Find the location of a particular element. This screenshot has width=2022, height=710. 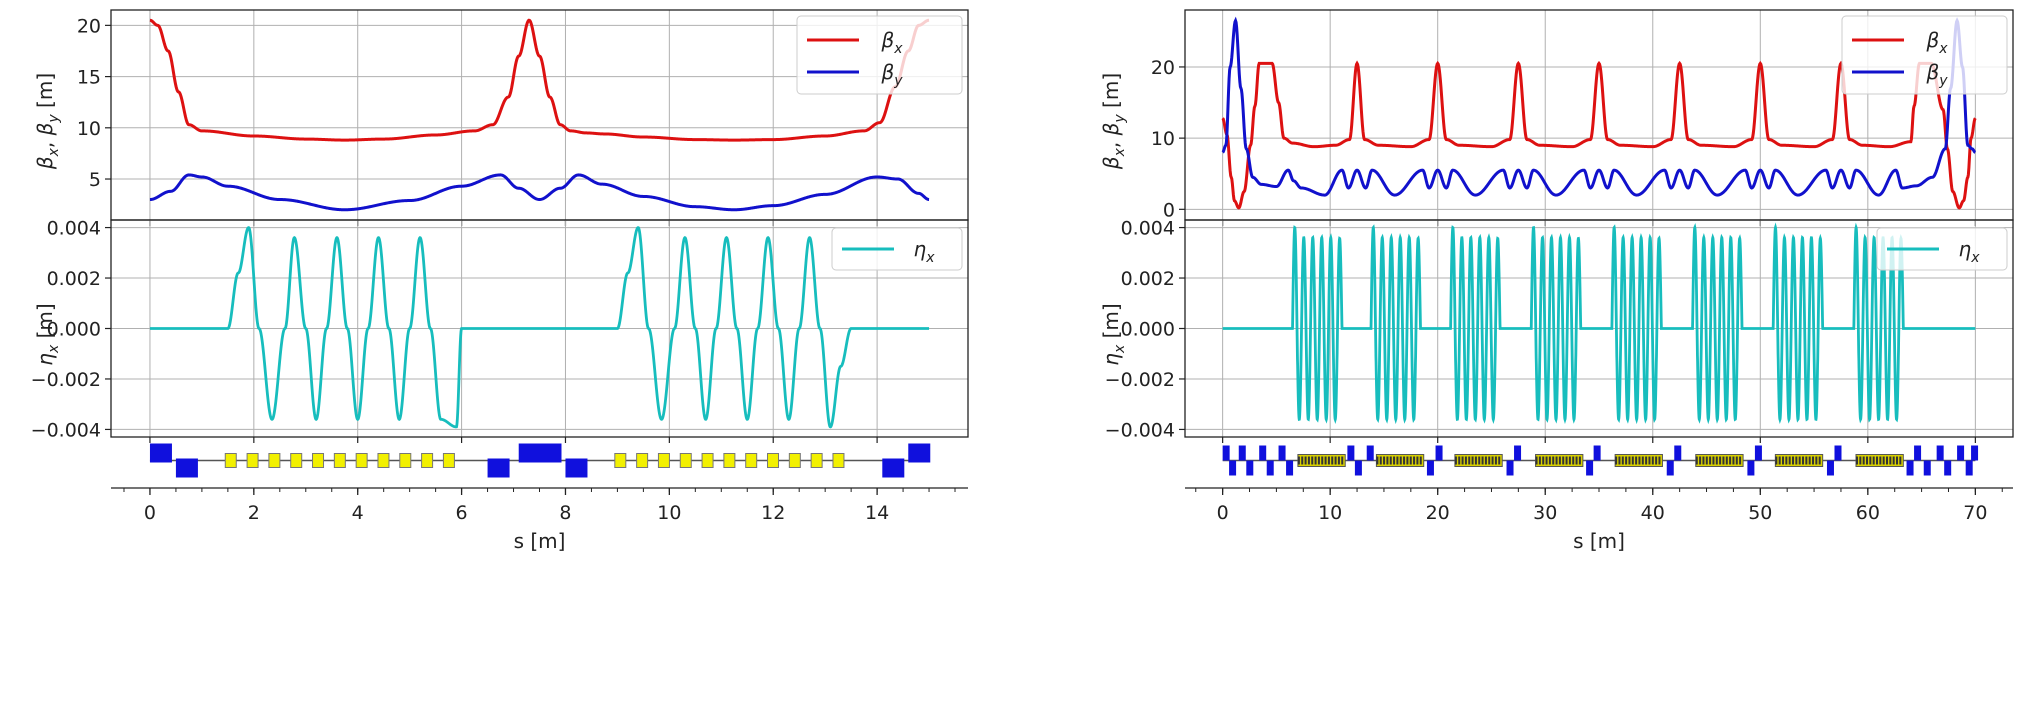

eta-ylabel: ηx​ [m] is located at coordinates (47, 334).